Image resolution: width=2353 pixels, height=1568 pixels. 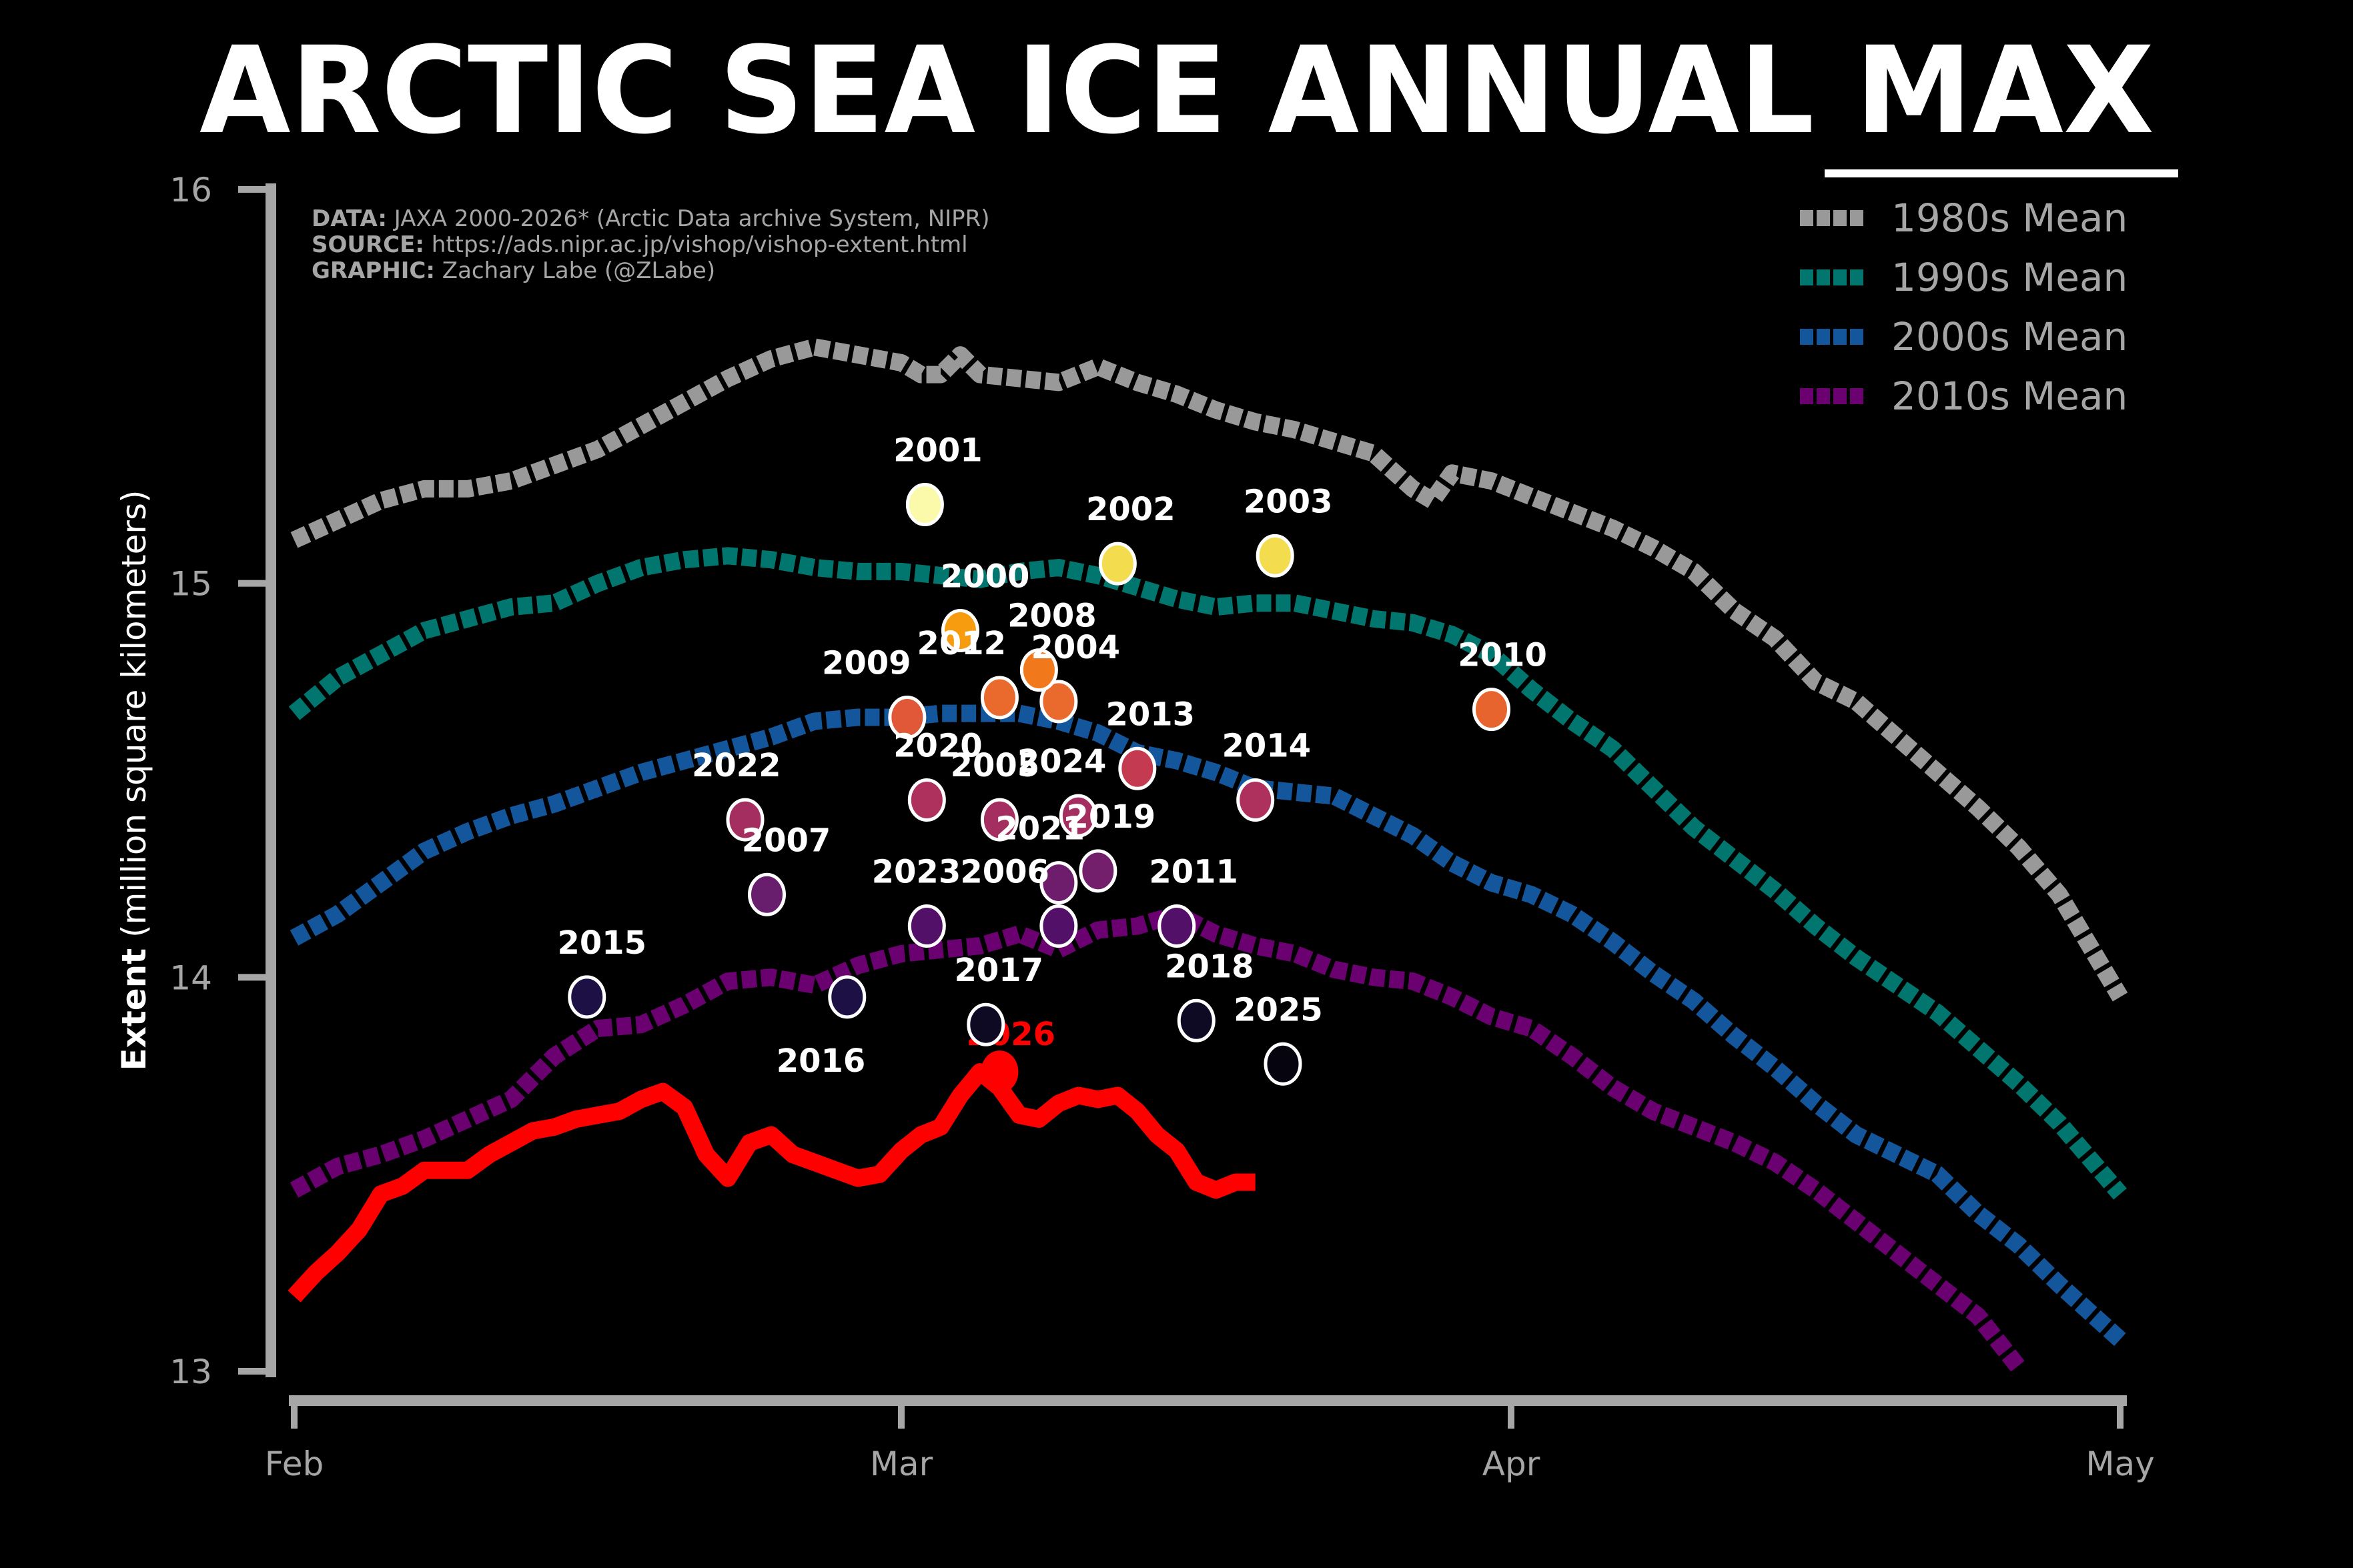 I want to click on title-underline, so click(x=2001, y=173).